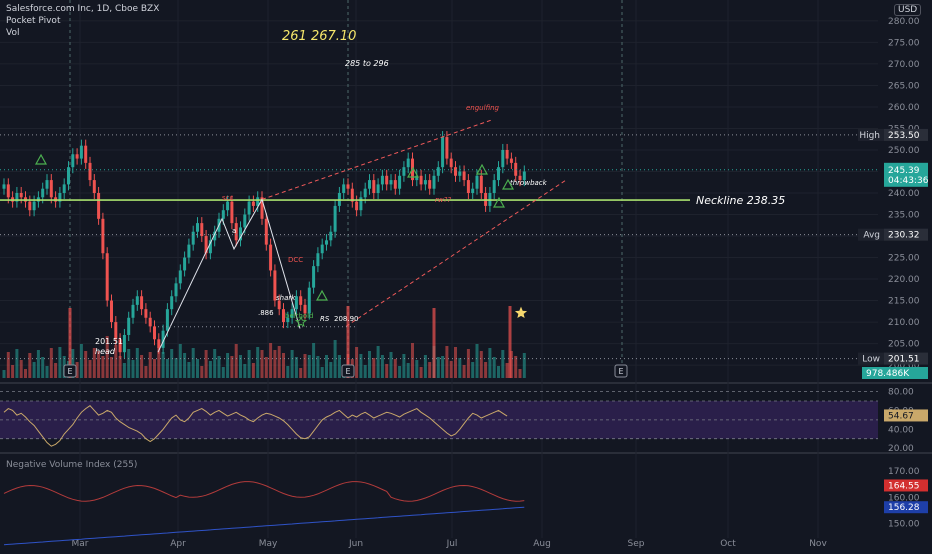 The width and height of the screenshot is (932, 554). Describe the element at coordinates (301, 321) in the screenshot. I see `belthold-star` at that location.